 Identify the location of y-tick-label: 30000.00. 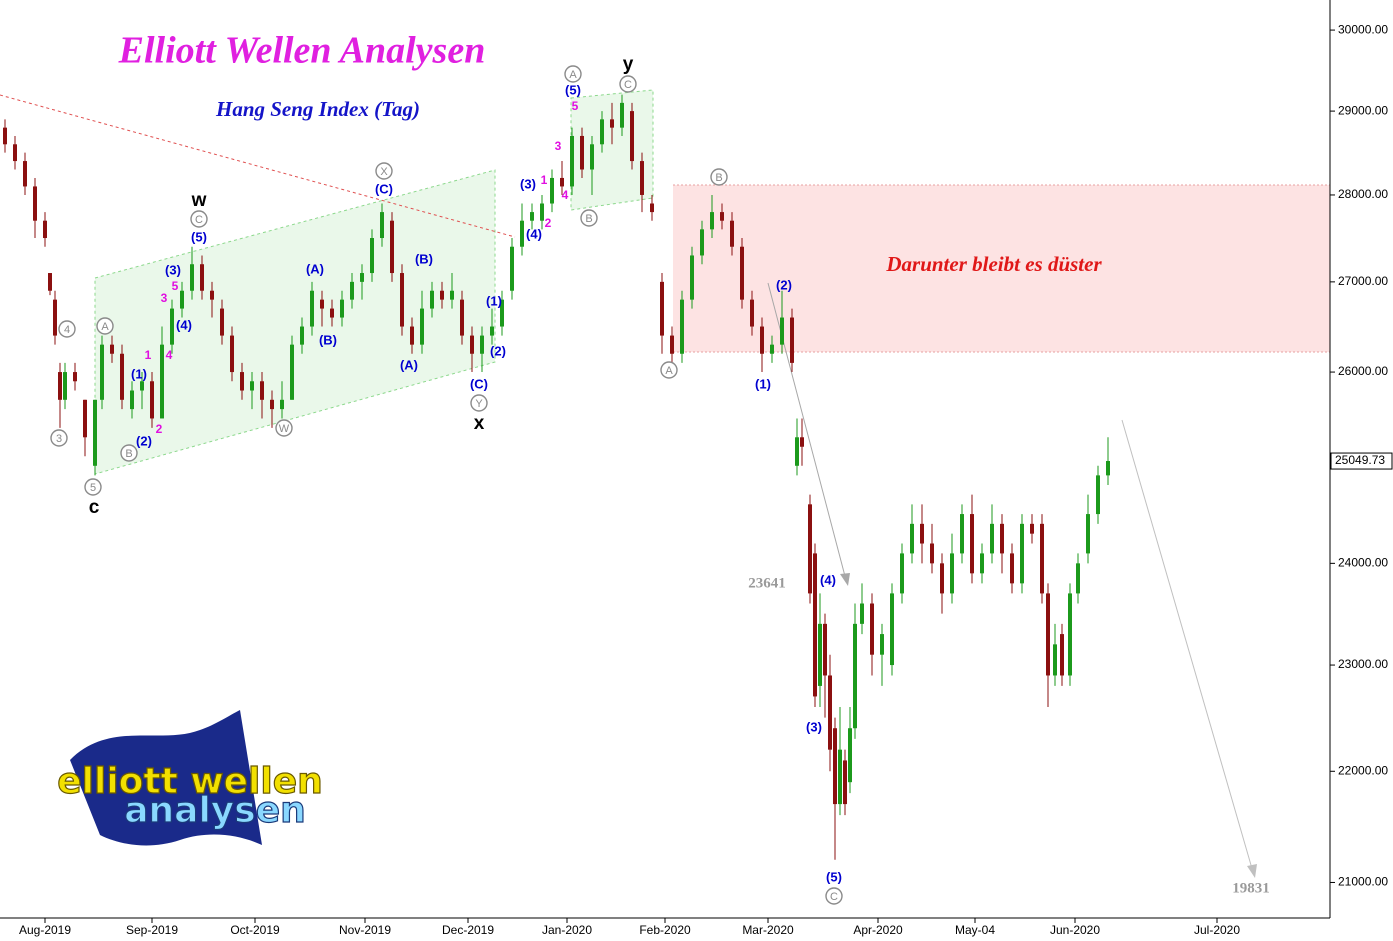
(1363, 29).